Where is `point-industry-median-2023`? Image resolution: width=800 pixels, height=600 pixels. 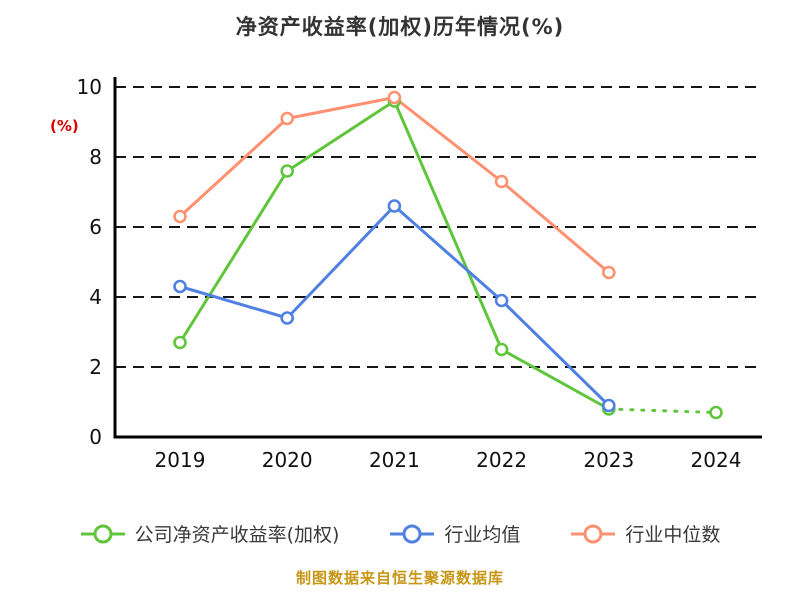 point-industry-median-2023 is located at coordinates (608, 272).